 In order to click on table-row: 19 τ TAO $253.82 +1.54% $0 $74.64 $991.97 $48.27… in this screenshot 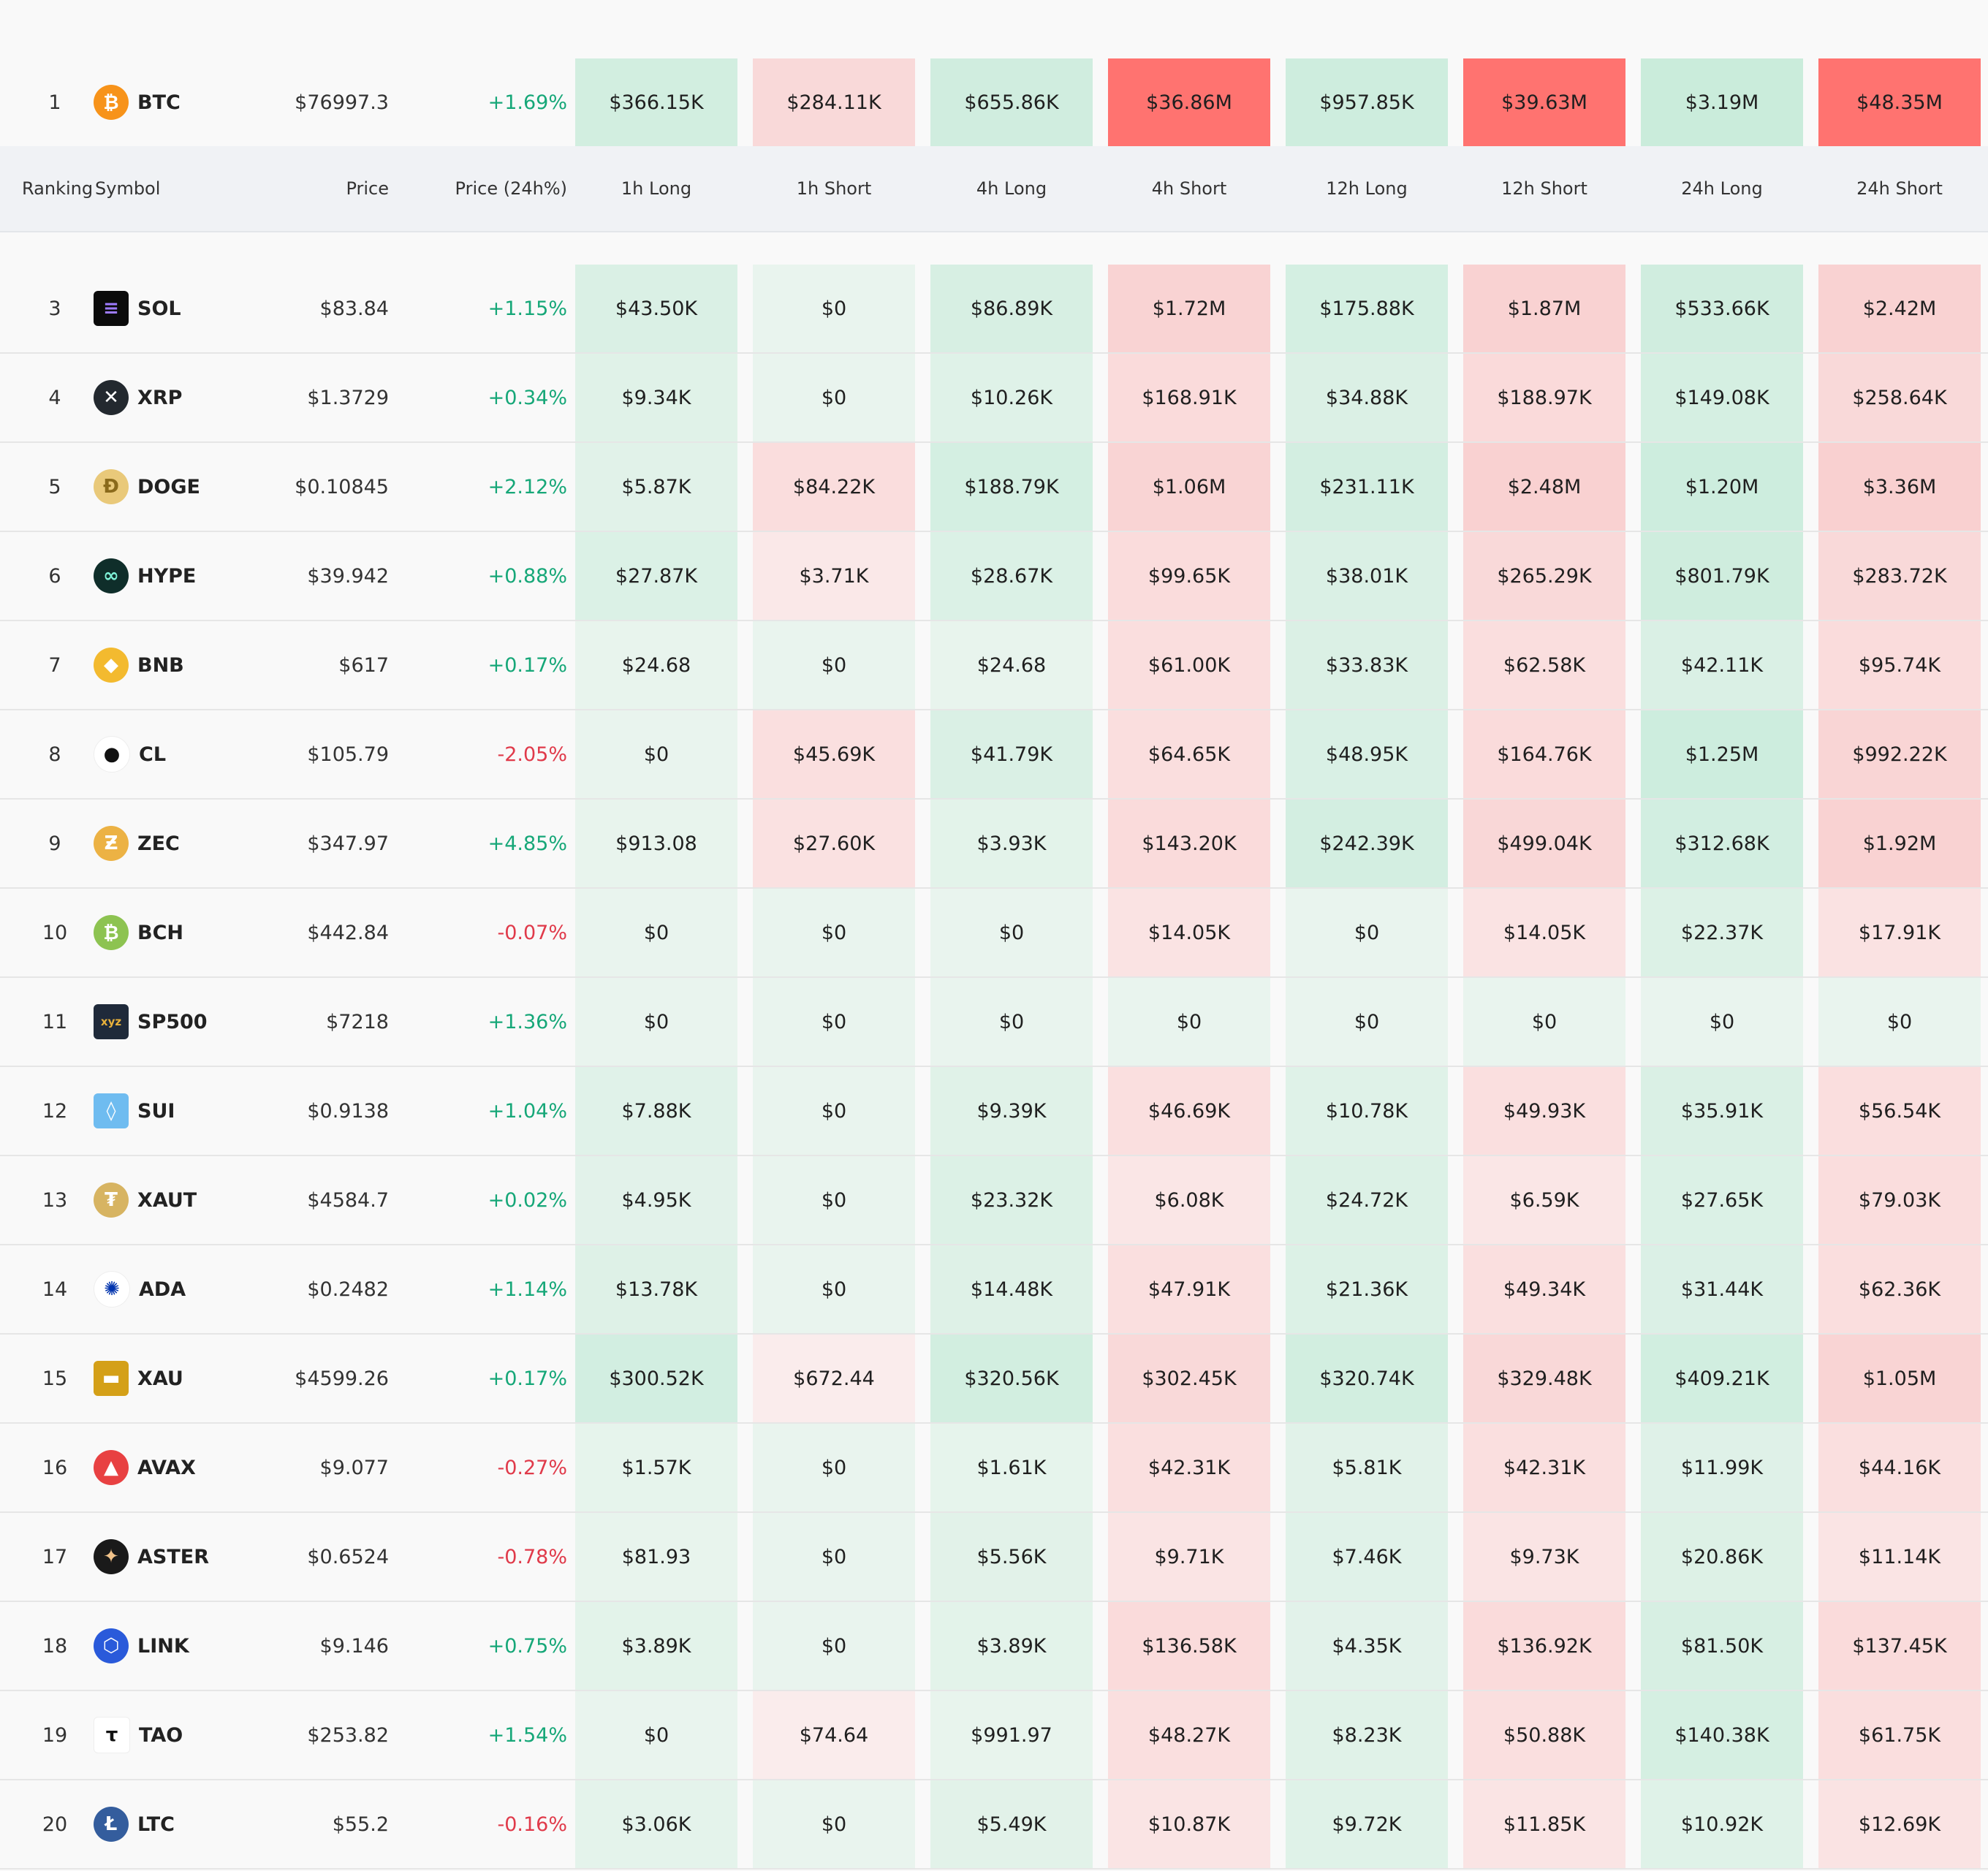, I will do `click(994, 1736)`.